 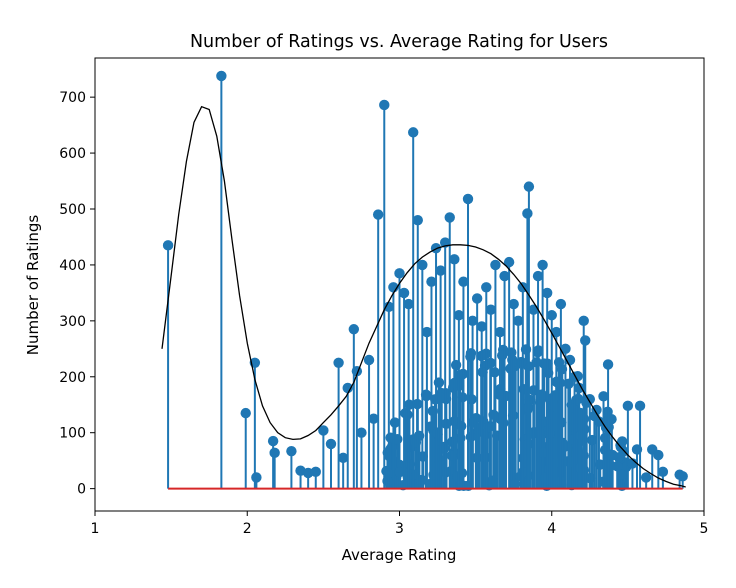 What do you see at coordinates (72, 210) in the screenshot?
I see `y-tick-label: 500` at bounding box center [72, 210].